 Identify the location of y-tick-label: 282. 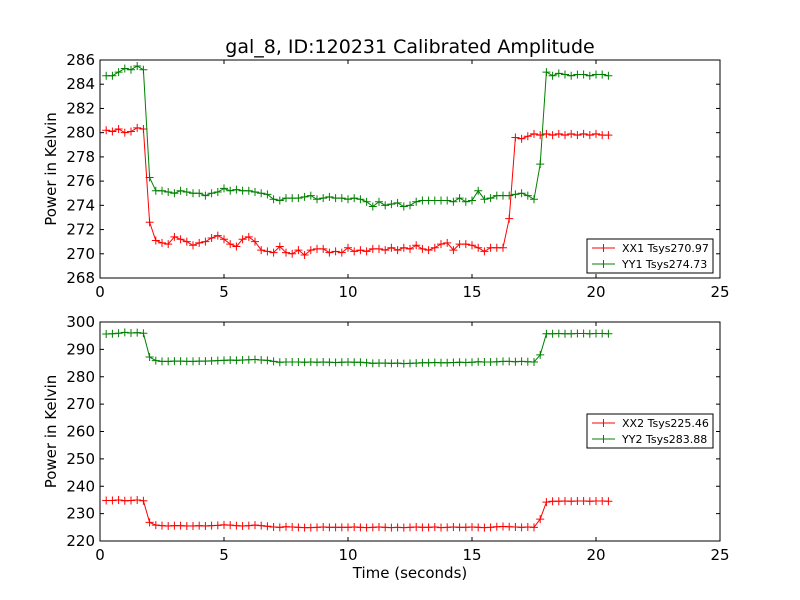
(80, 108).